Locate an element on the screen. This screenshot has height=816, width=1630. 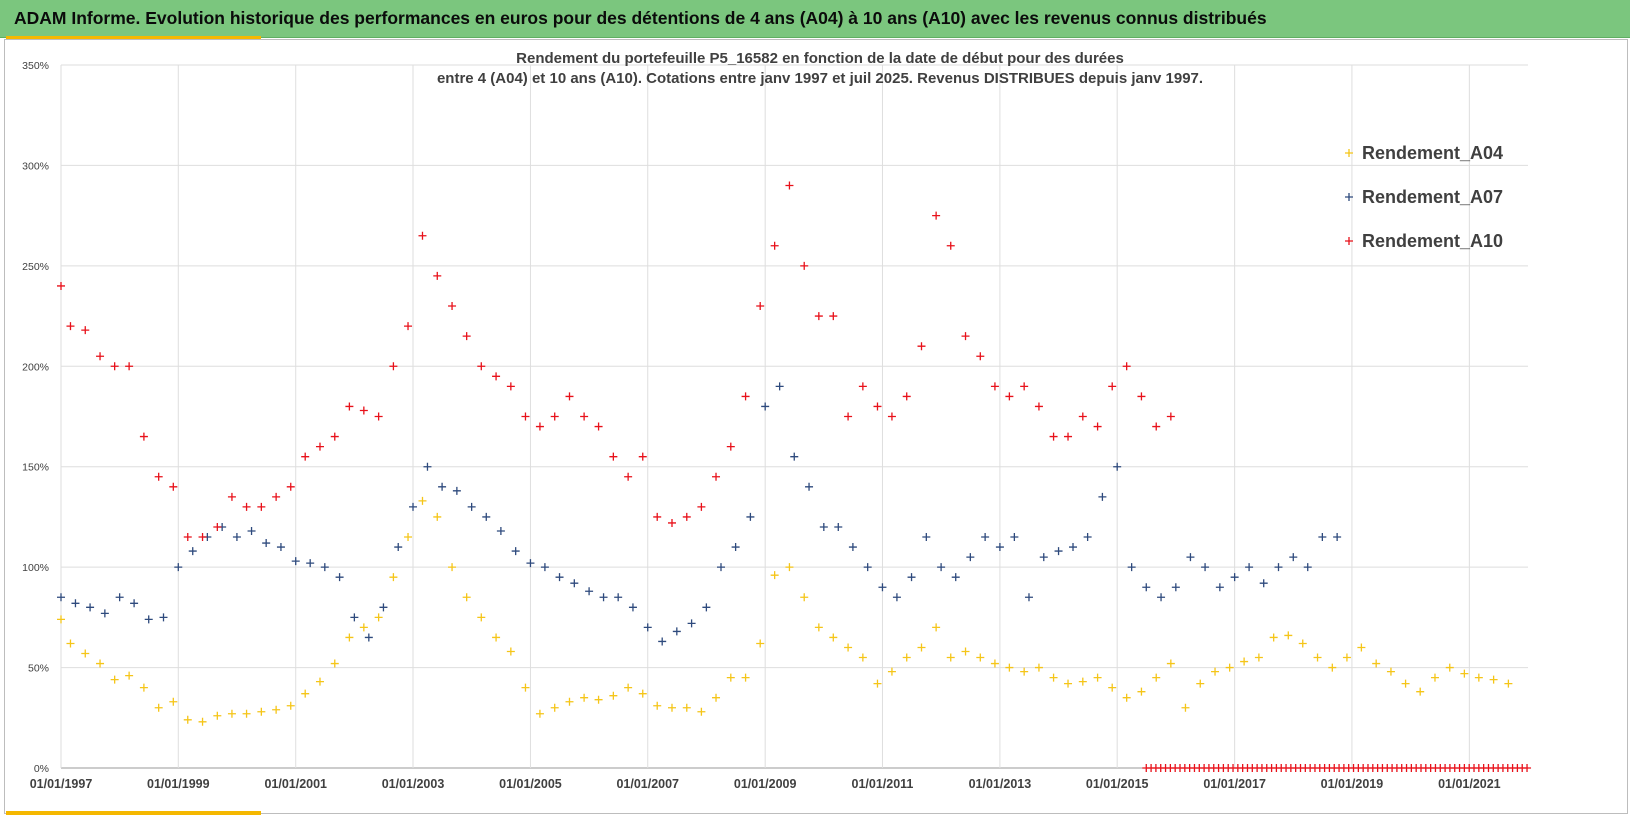
x-tick-label: 01/01/2007 is located at coordinates (647, 784).